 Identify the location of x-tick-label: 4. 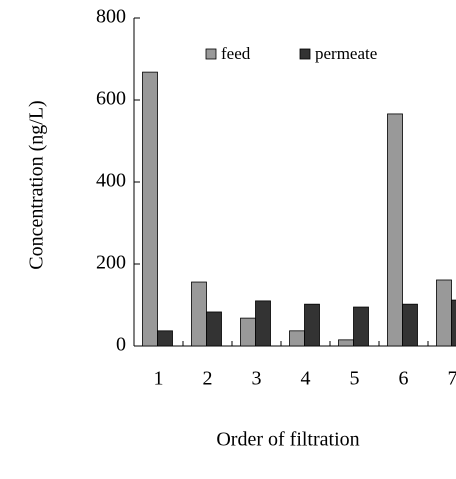
(306, 379).